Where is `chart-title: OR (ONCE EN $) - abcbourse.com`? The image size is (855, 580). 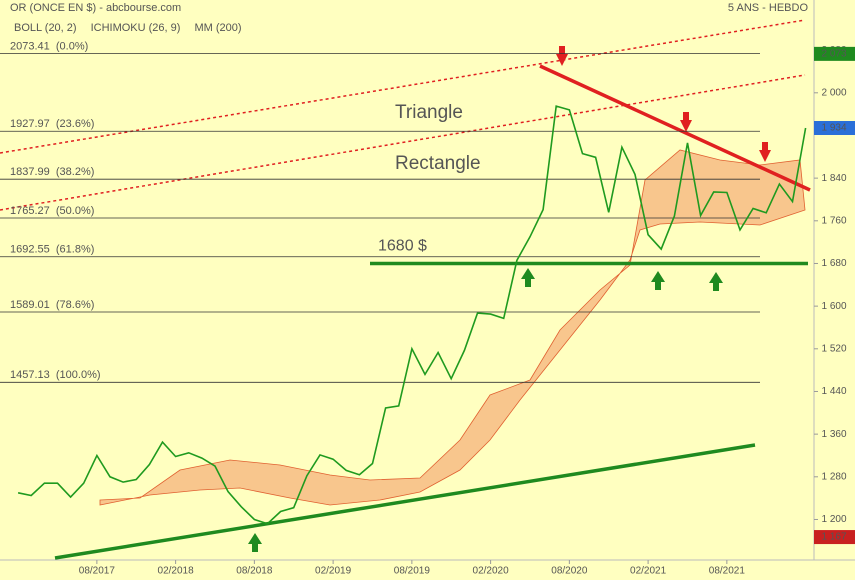 chart-title: OR (ONCE EN $) - abcbourse.com is located at coordinates (95, 8).